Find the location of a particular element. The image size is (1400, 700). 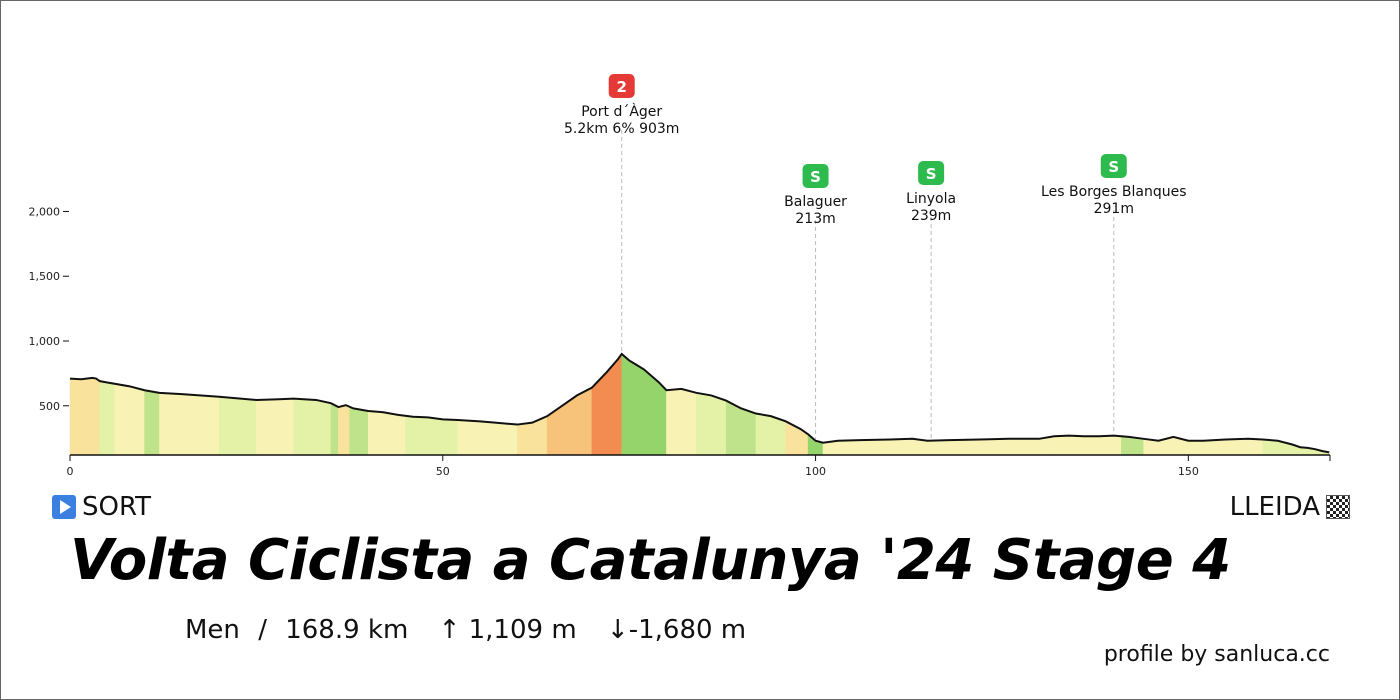

x-tick-label: 50 is located at coordinates (443, 471).